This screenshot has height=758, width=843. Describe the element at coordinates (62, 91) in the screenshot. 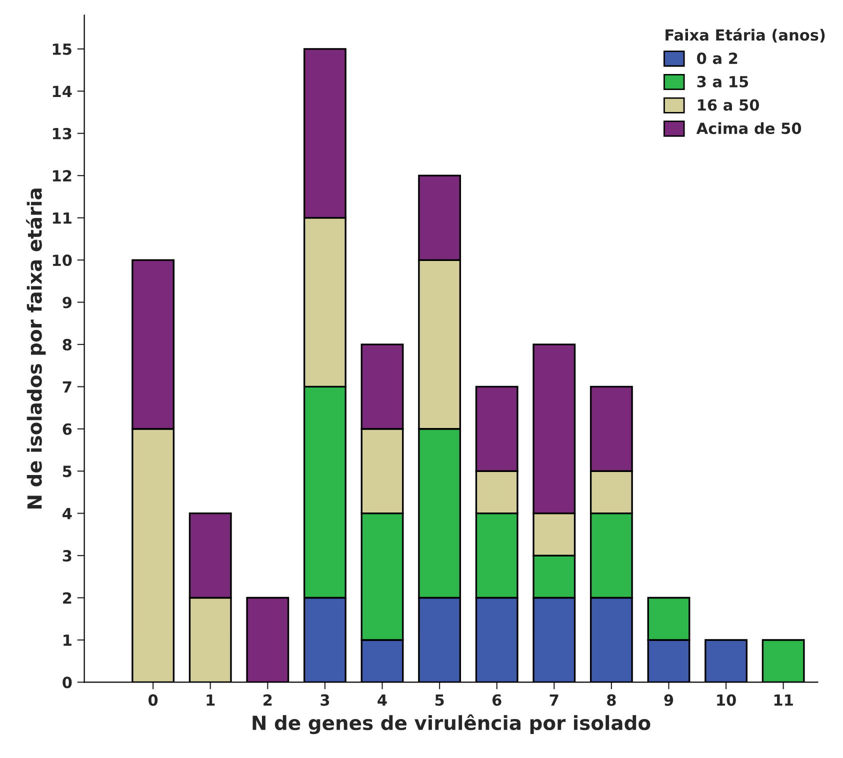

I see `y-tick-label: 14` at that location.